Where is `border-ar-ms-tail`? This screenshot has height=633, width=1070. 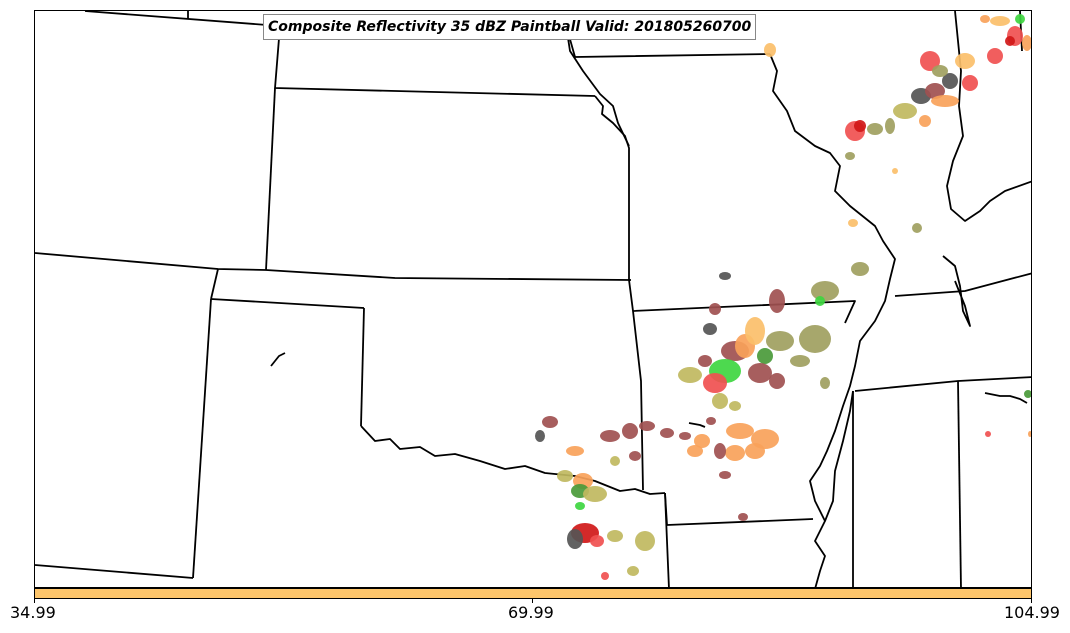
border-ar-ms-tail is located at coordinates (839, 456).